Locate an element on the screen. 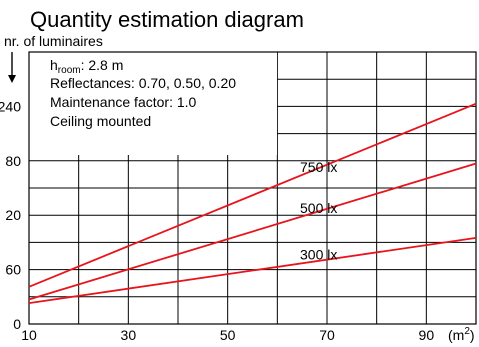 The width and height of the screenshot is (479, 347). y-axis-label: nr. of luminaires is located at coordinates (53, 41).